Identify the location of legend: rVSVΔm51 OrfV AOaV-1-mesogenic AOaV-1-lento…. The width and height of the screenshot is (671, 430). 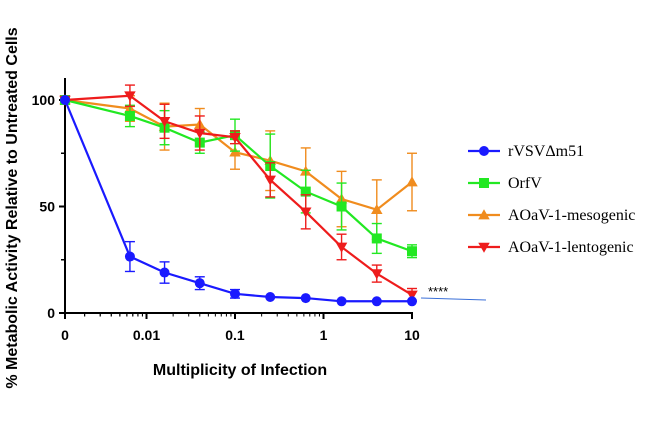
(551, 199).